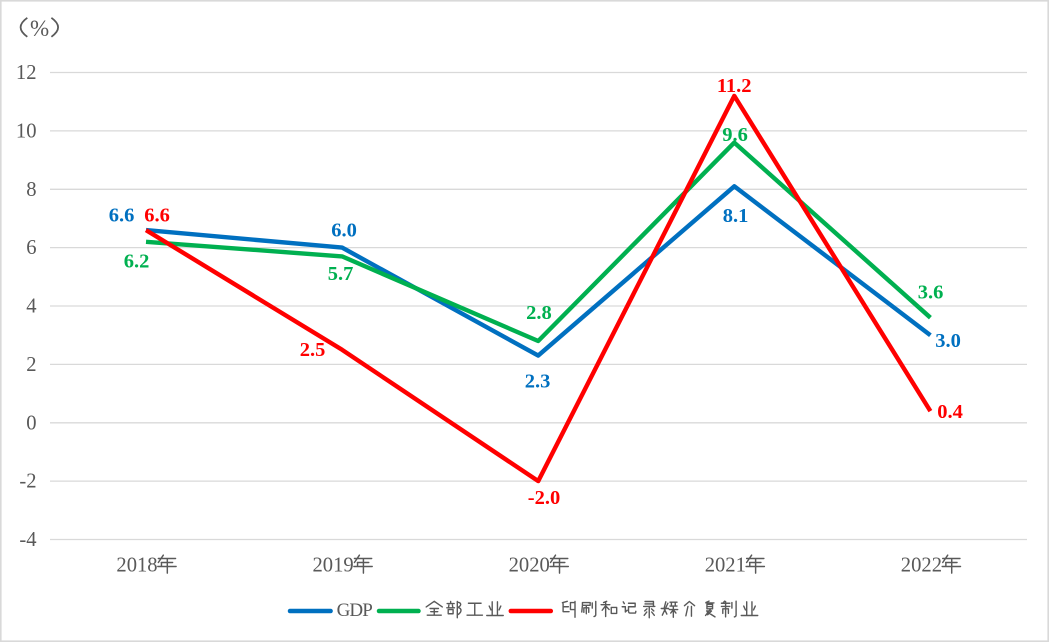  I want to click on svg-text: 11.2, so click(734, 86).